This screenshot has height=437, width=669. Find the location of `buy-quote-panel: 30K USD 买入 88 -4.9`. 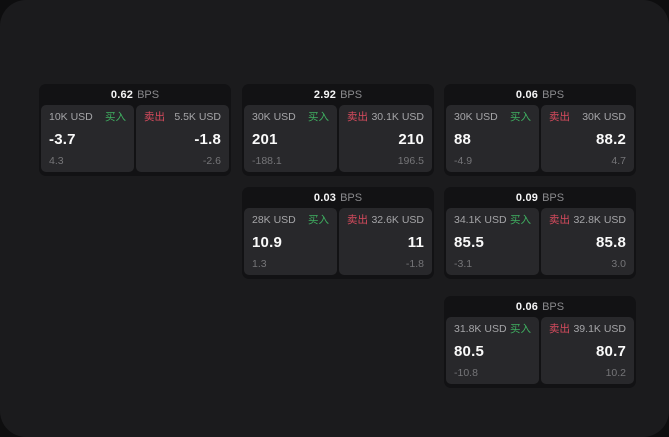

buy-quote-panel: 30K USD 买入 88 -4.9 is located at coordinates (492, 138).